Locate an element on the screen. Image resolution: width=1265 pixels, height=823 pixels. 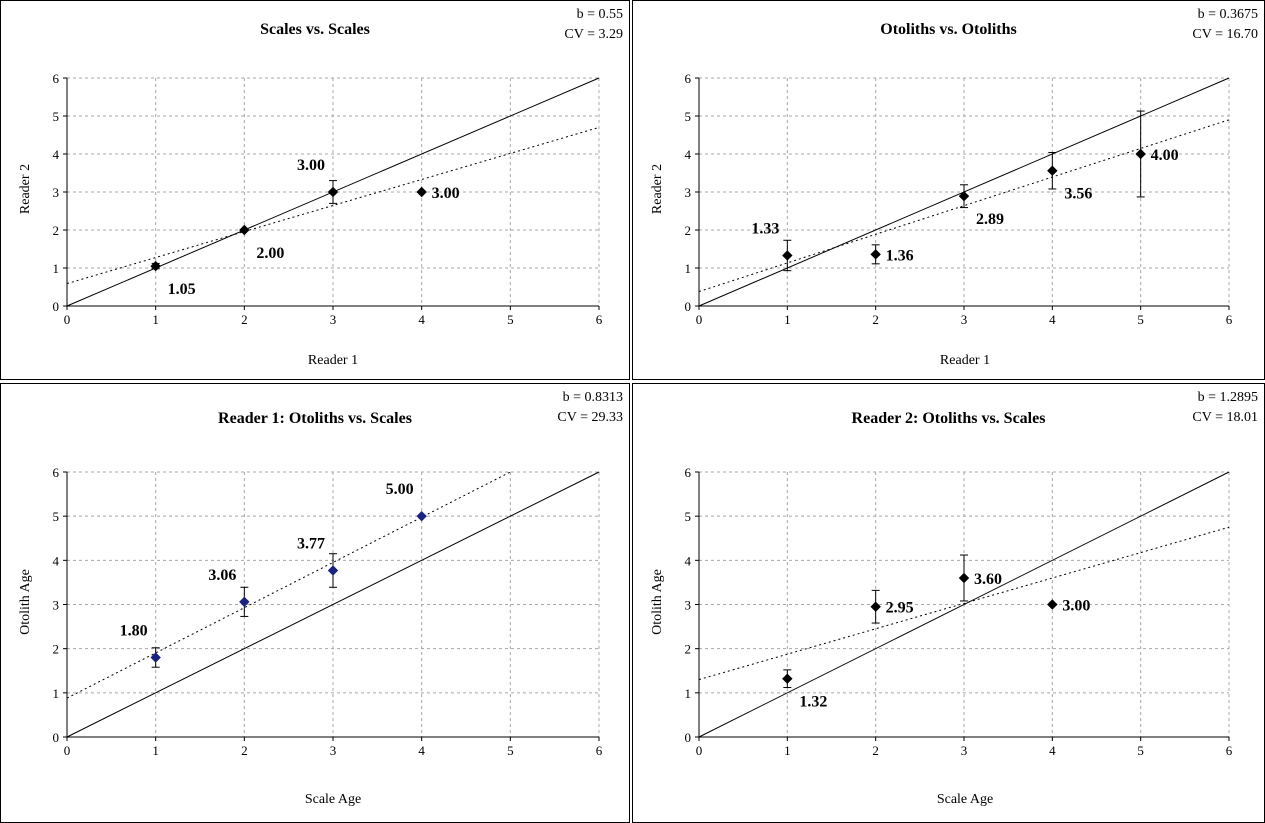
slope-value: b = 0.3675 is located at coordinates (1227, 14).